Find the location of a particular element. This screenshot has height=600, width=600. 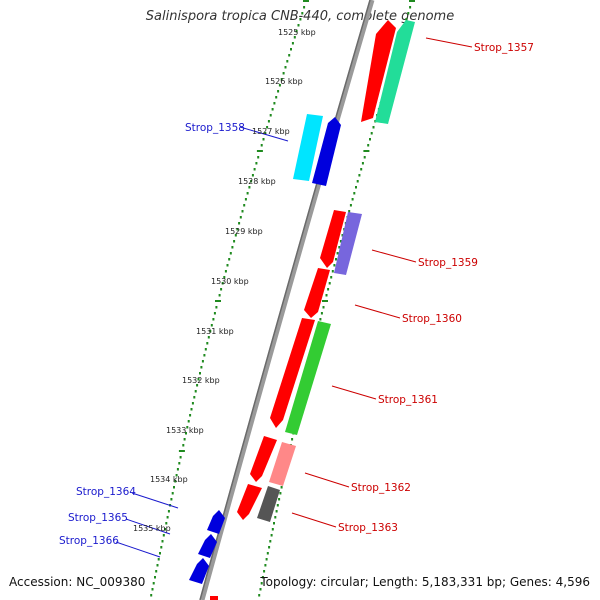

gene-fragment-bottom is located at coordinates (214, 598).